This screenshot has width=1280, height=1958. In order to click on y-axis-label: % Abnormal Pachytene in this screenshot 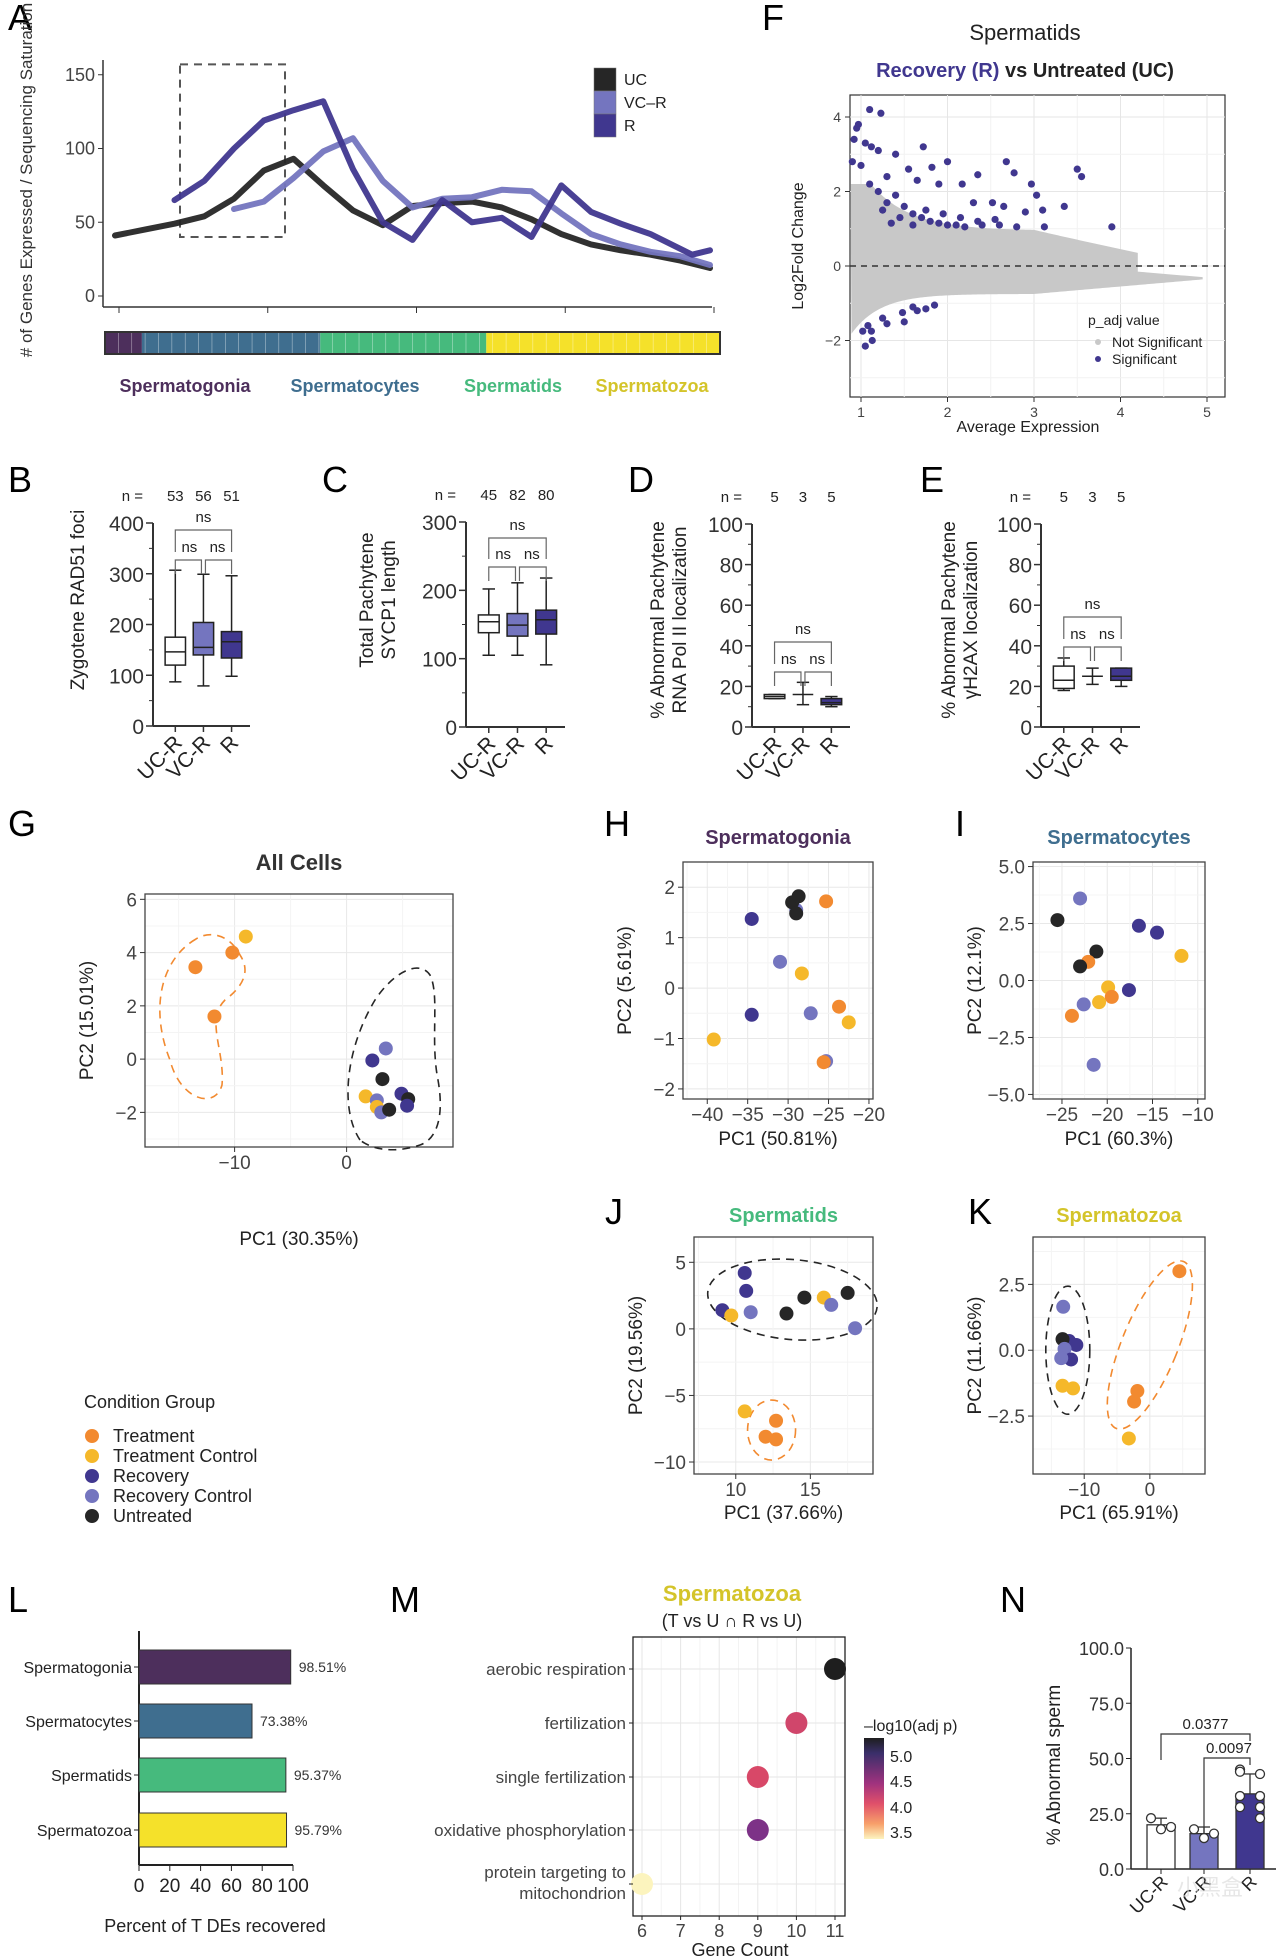, I will do `click(658, 620)`.